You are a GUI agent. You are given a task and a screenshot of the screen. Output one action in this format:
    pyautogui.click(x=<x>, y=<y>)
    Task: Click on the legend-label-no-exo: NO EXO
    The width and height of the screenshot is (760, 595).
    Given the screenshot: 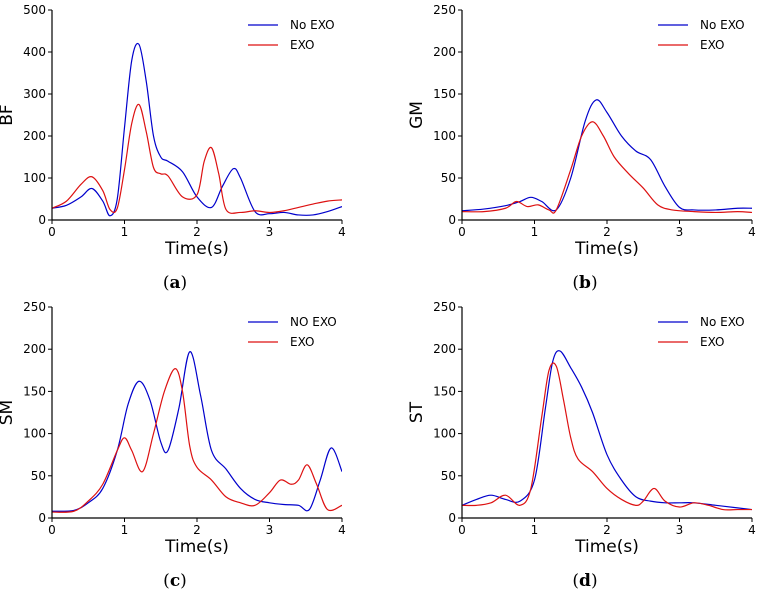 What is the action you would take?
    pyautogui.click(x=313, y=322)
    